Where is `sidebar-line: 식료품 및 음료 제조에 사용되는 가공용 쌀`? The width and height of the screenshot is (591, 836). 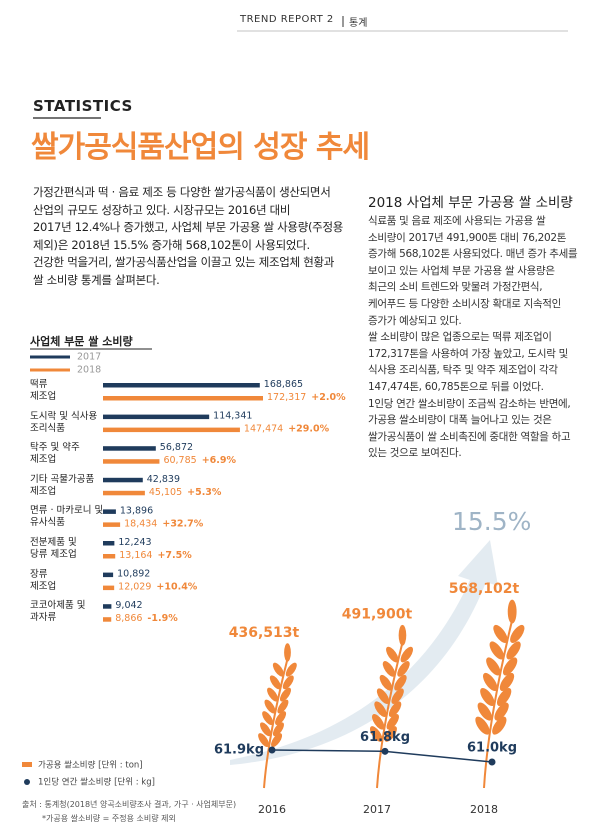
sidebar-line: 식료품 및 음료 제조에 사용되는 가공용 쌀 is located at coordinates (457, 221).